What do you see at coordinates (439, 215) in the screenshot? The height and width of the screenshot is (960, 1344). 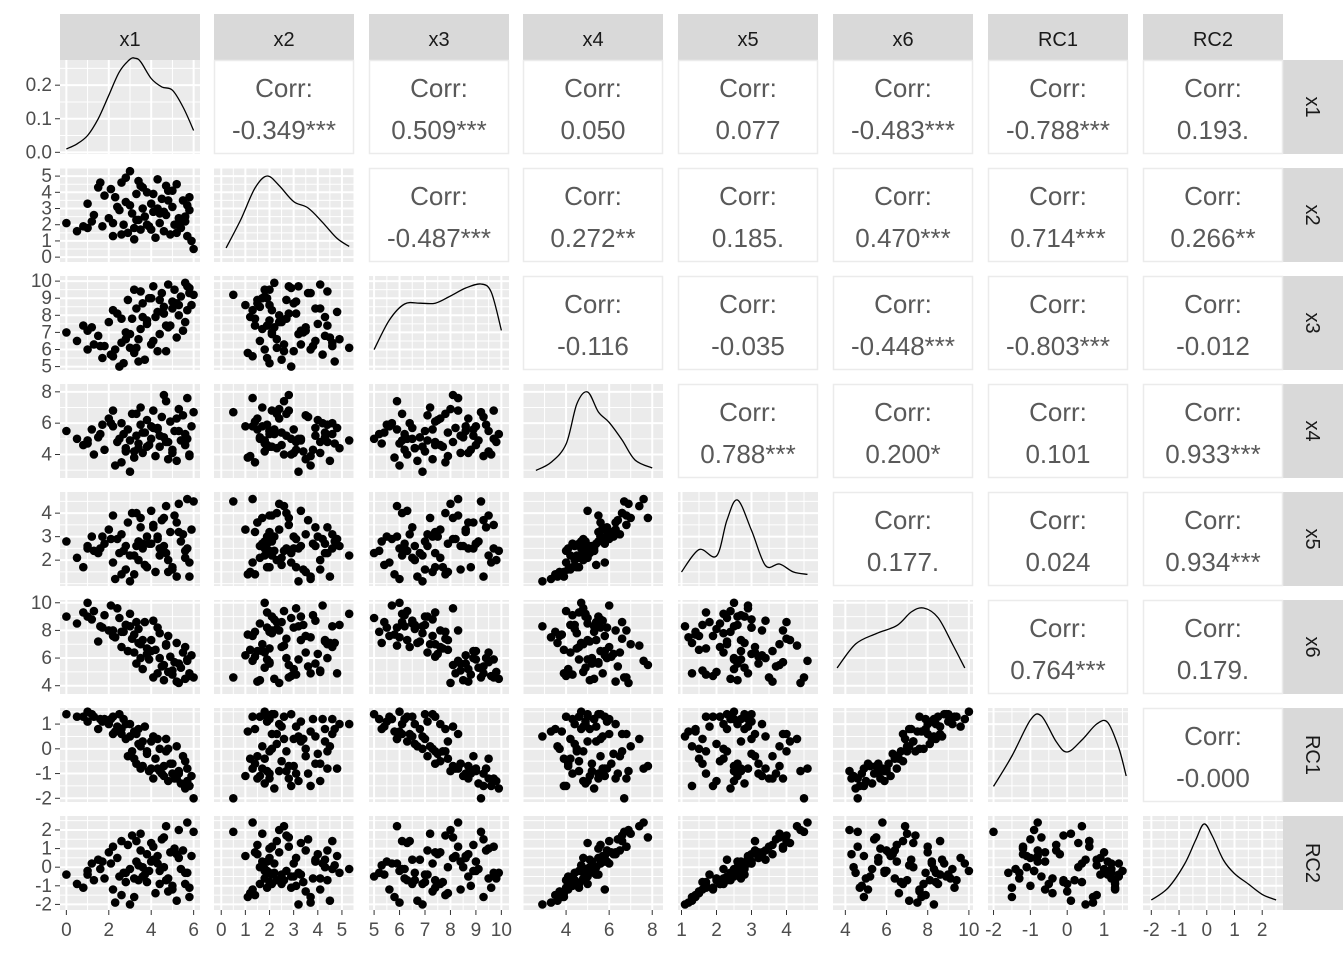 I see `corr-panel-x2-x3` at bounding box center [439, 215].